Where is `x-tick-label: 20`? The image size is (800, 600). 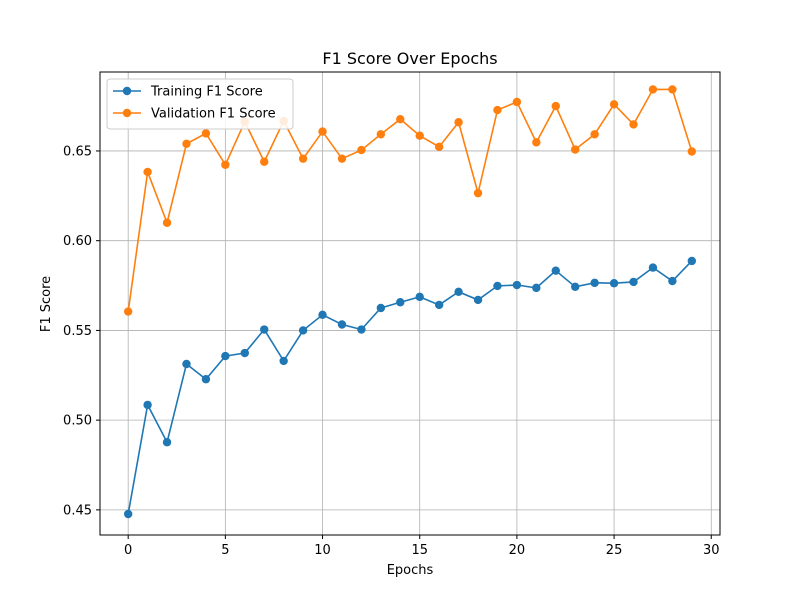
x-tick-label: 20 is located at coordinates (517, 550).